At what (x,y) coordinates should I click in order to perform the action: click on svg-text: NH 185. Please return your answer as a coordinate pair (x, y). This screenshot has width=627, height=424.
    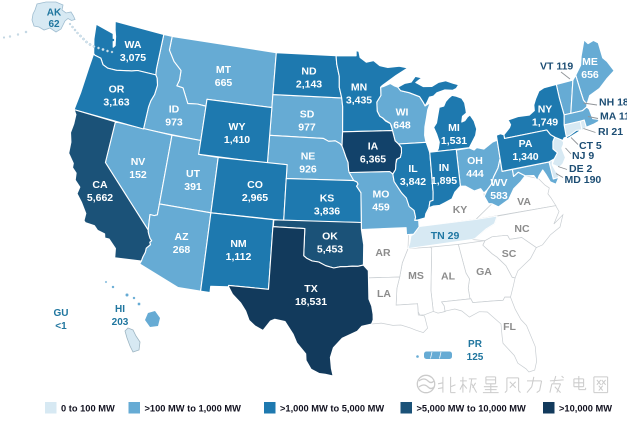
    Looking at the image, I should click on (613, 103).